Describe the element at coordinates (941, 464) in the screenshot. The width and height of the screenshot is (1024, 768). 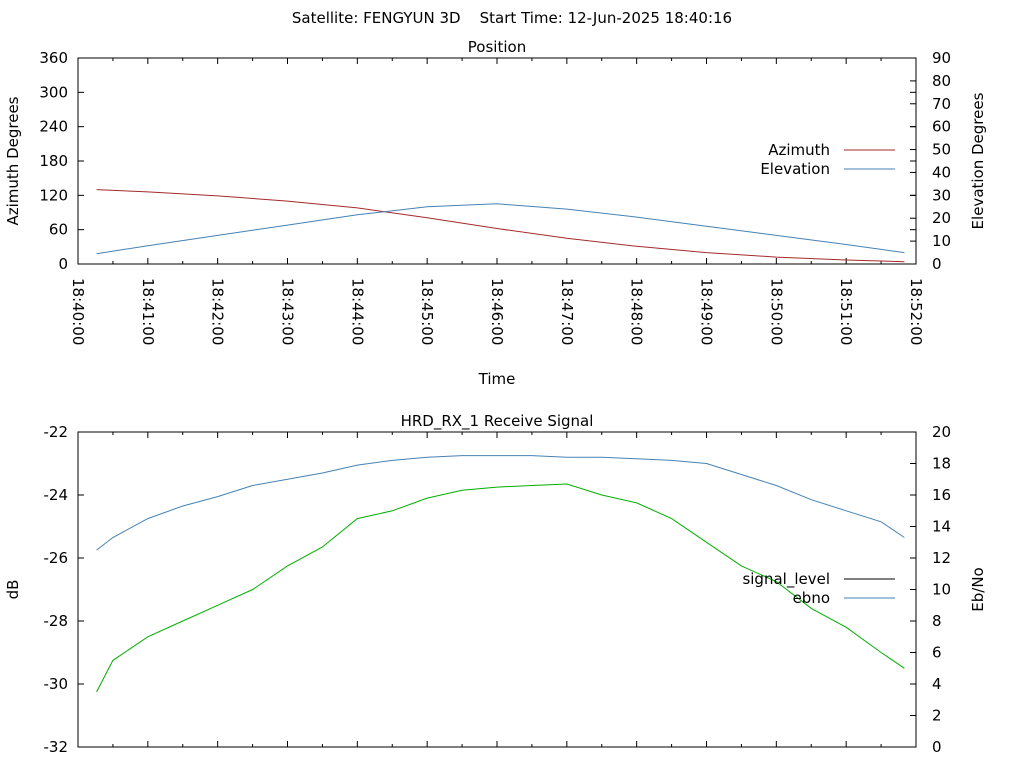
I see `y2-tick-label: 18` at that location.